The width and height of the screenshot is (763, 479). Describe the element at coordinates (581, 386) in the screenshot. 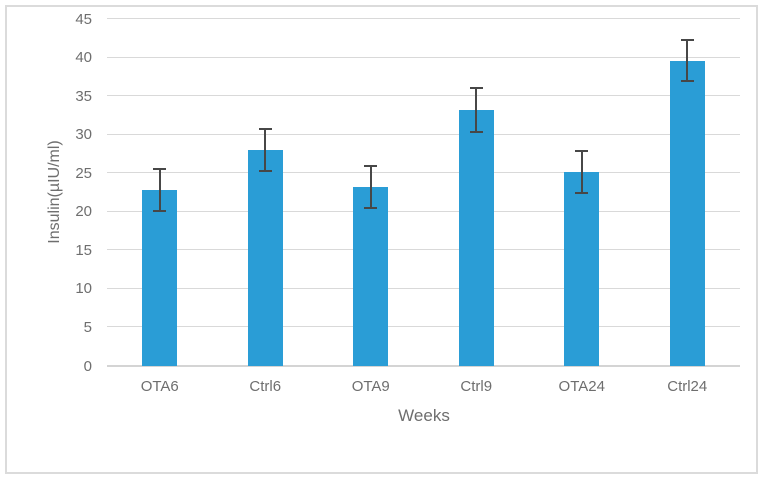

I see `x-tick-label: OTA24` at that location.